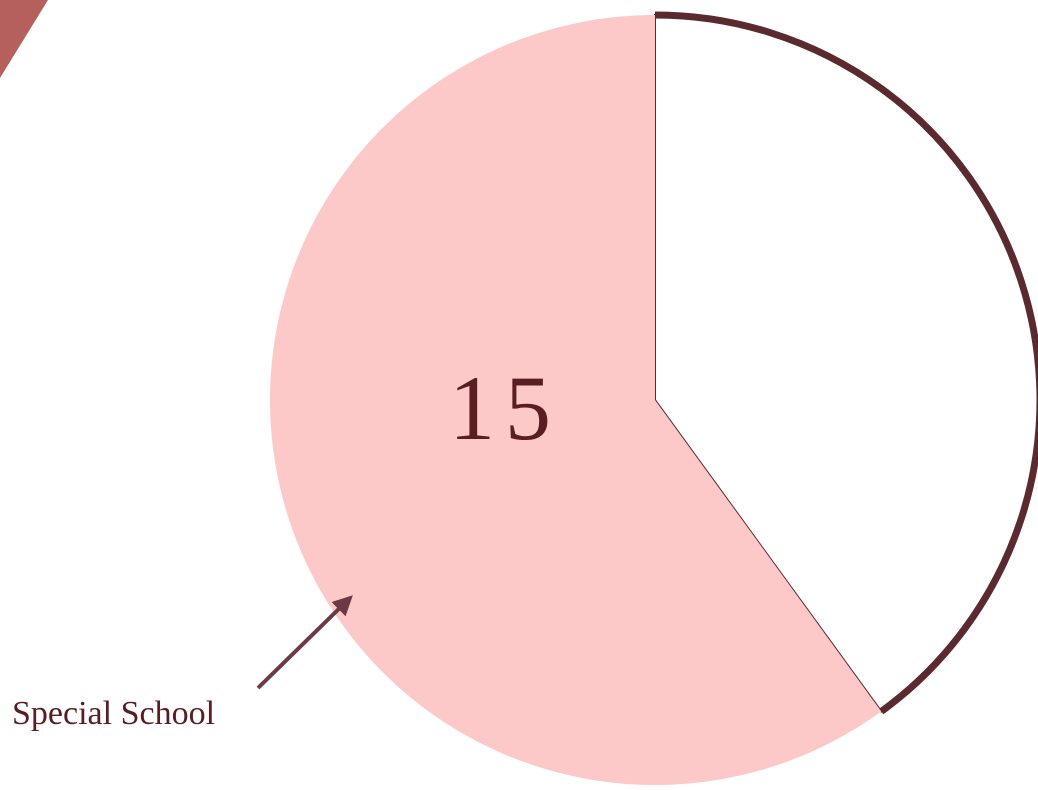 This screenshot has width=1038, height=790. Describe the element at coordinates (113, 713) in the screenshot. I see `category-label: Special School` at that location.